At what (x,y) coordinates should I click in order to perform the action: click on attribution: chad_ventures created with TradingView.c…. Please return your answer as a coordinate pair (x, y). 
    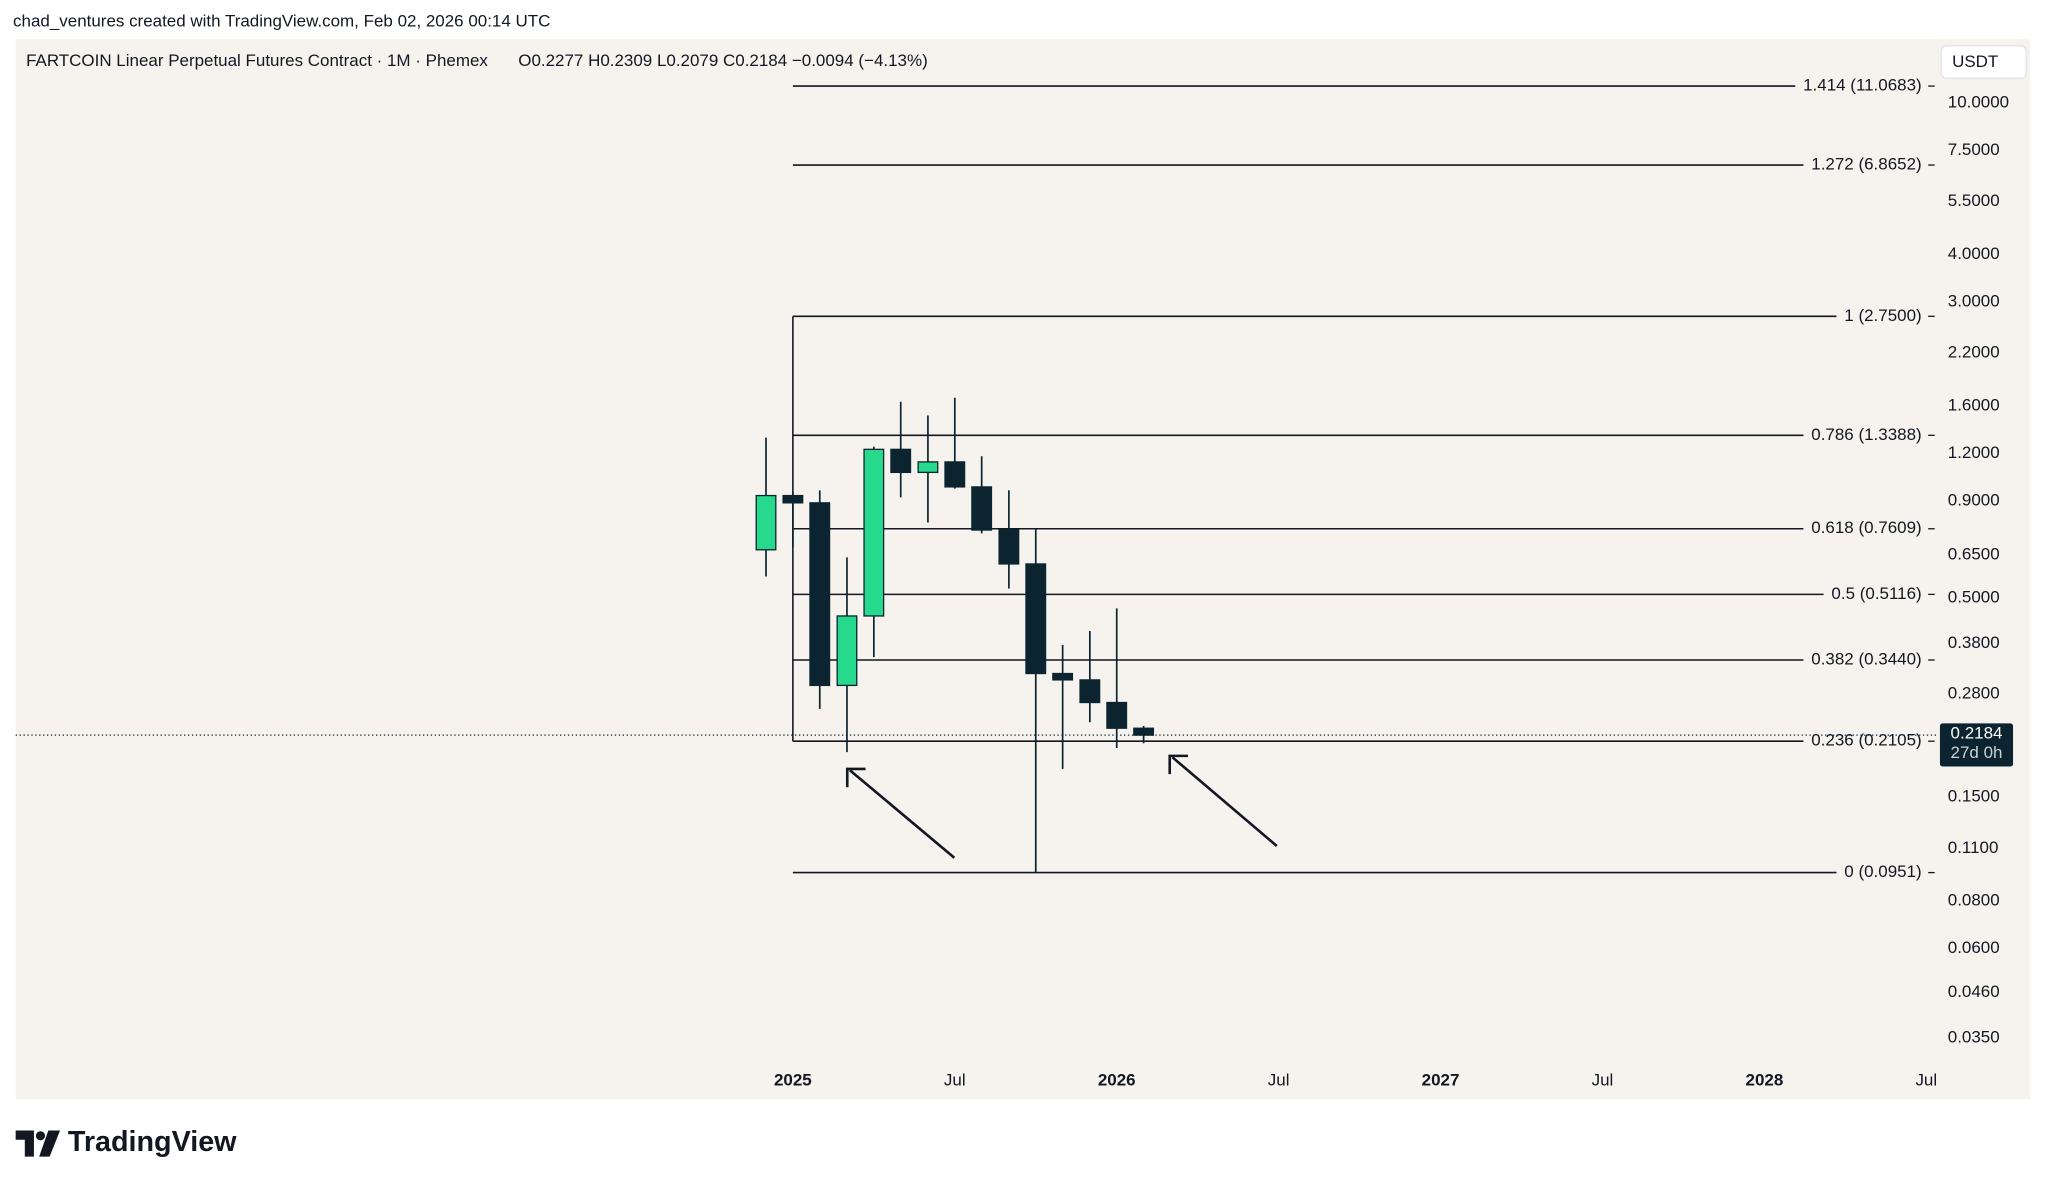
    Looking at the image, I should click on (281, 21).